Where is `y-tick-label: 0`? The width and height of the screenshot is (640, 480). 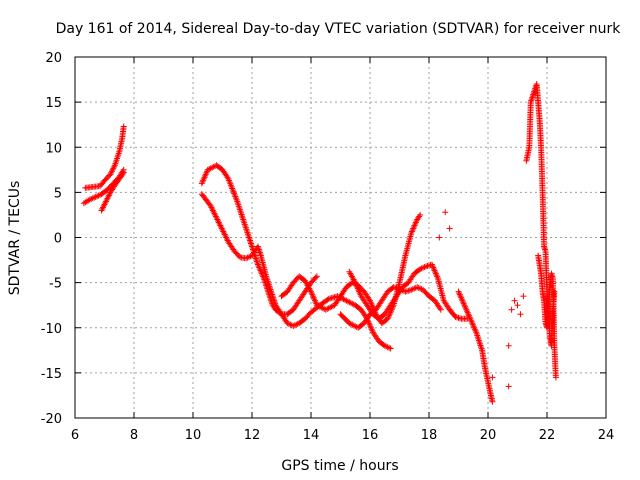 y-tick-label: 0 is located at coordinates (58, 239).